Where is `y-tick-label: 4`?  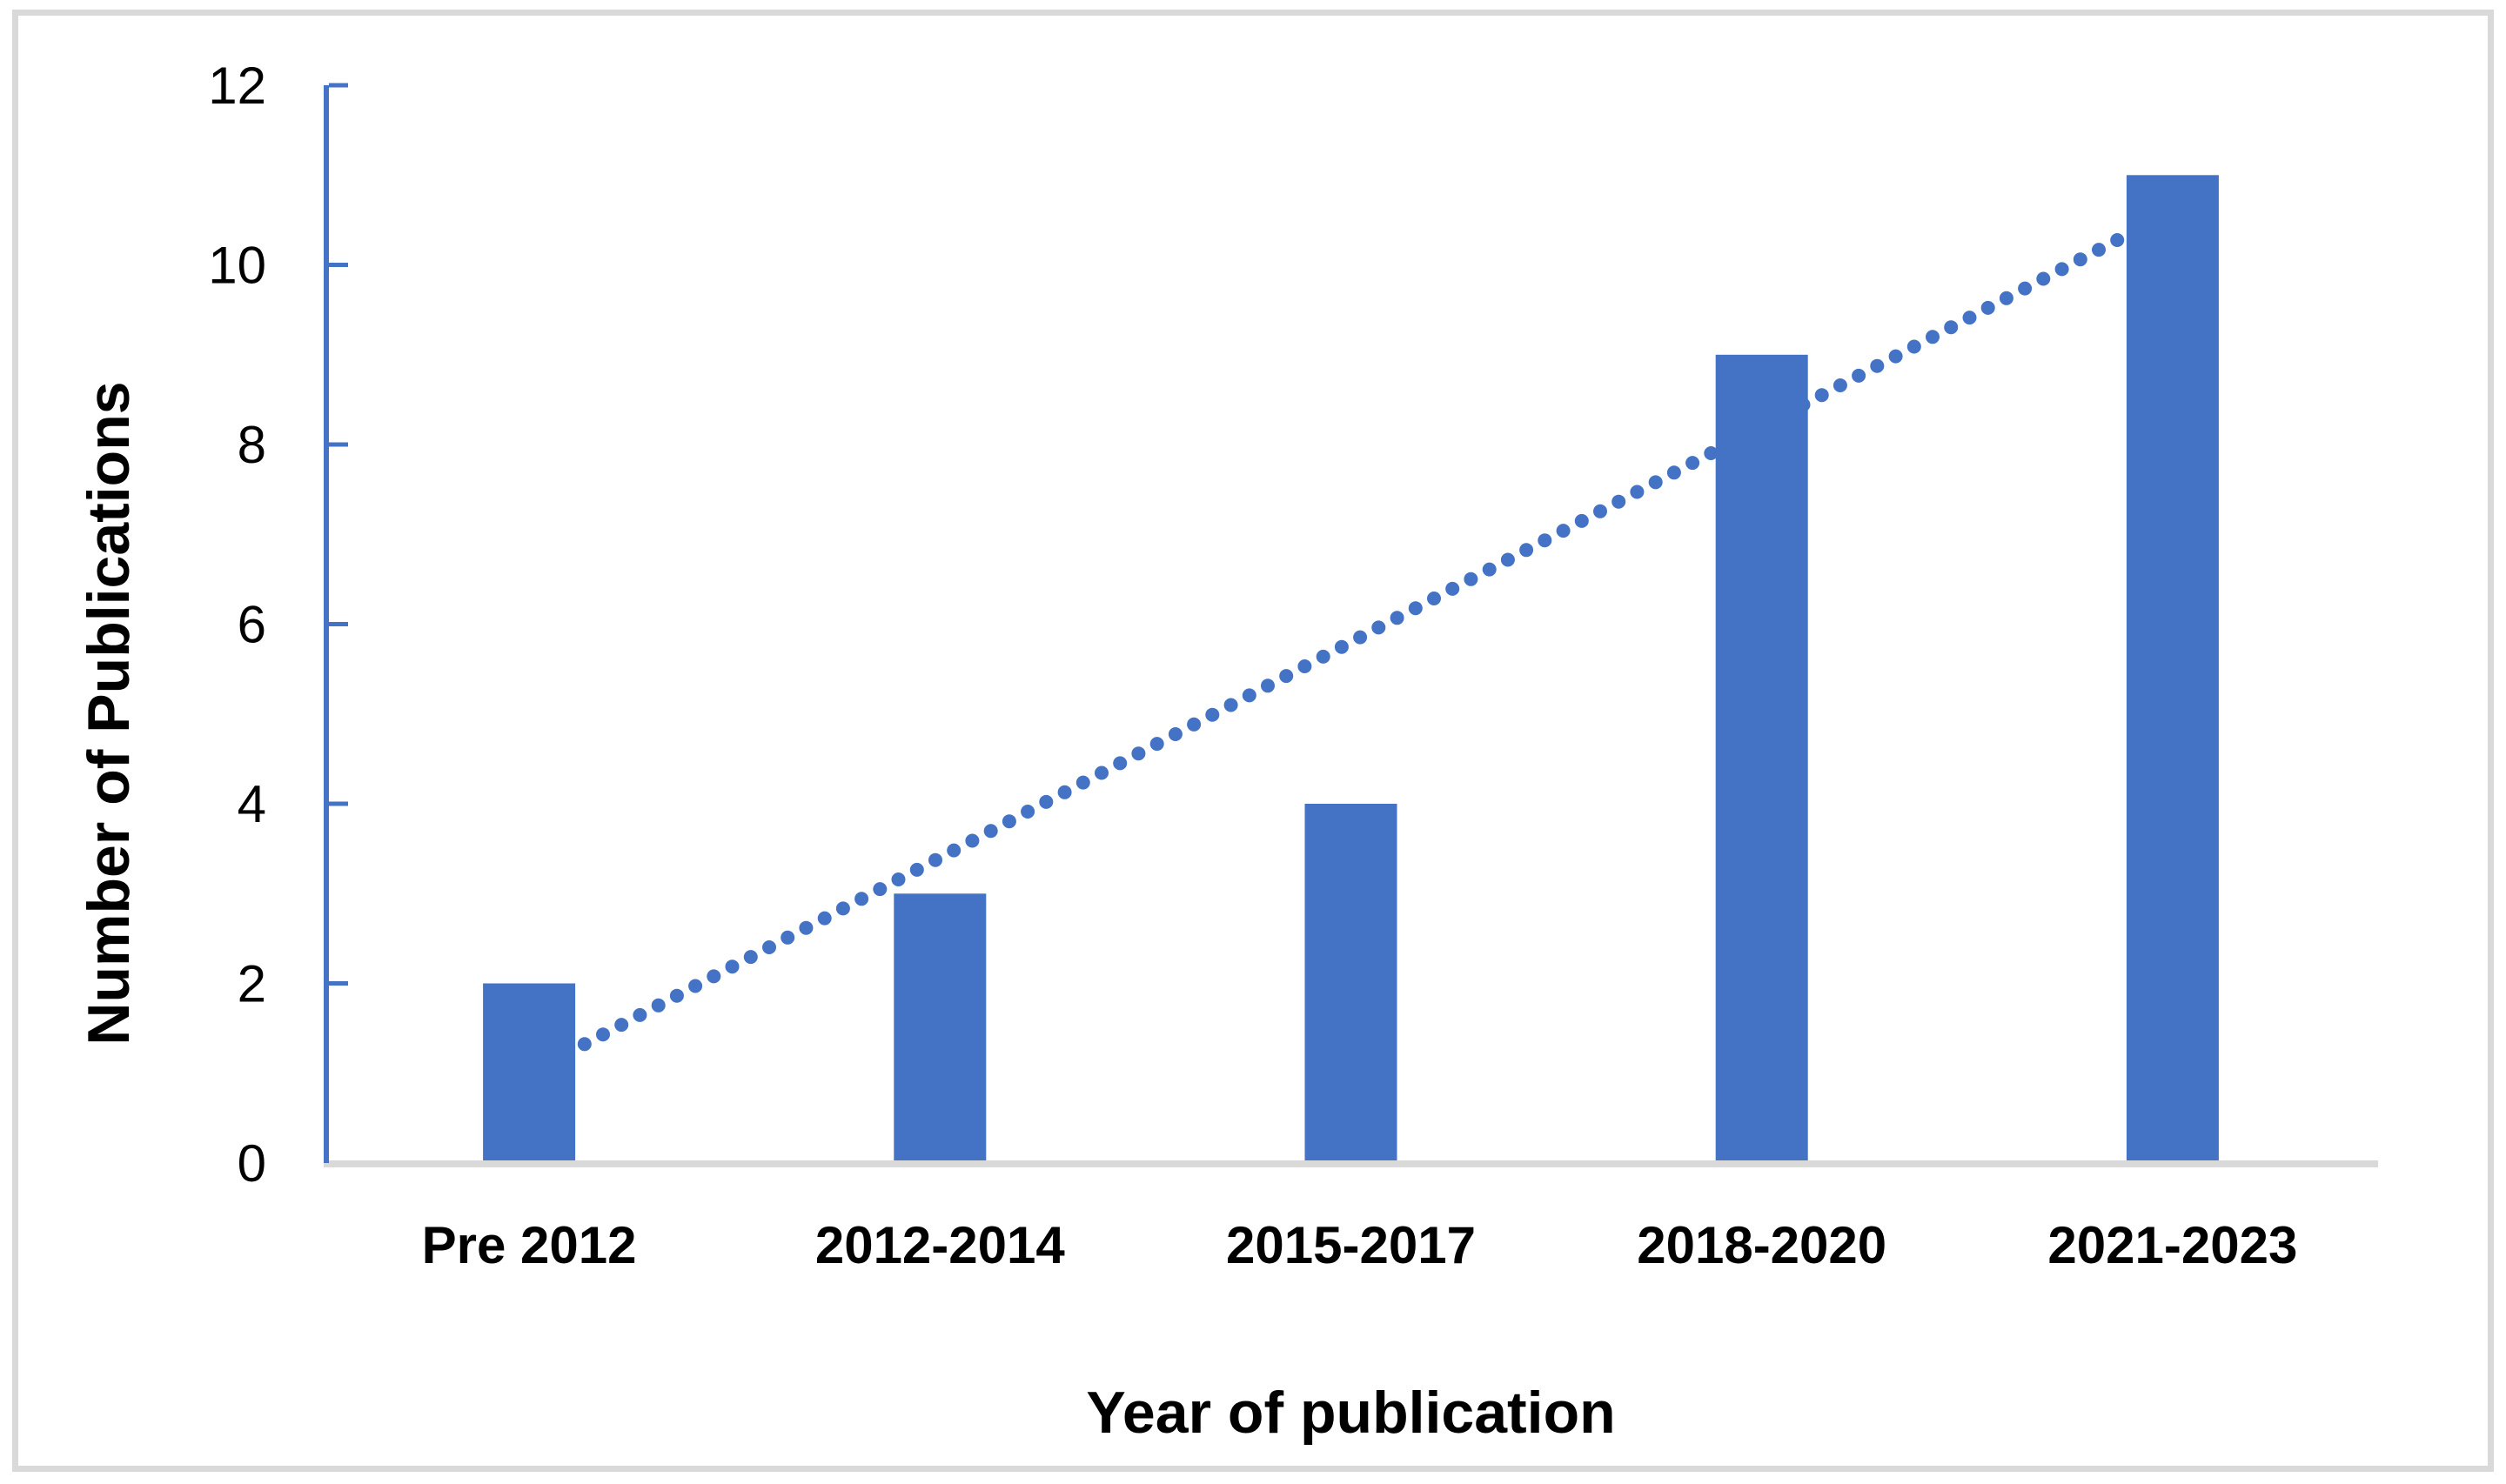
y-tick-label: 4 is located at coordinates (252, 804).